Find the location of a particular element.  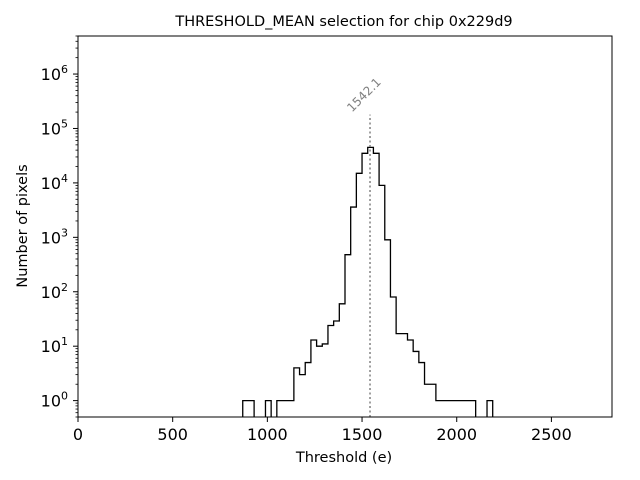

y-tick-label: 10¹ is located at coordinates (54, 345).